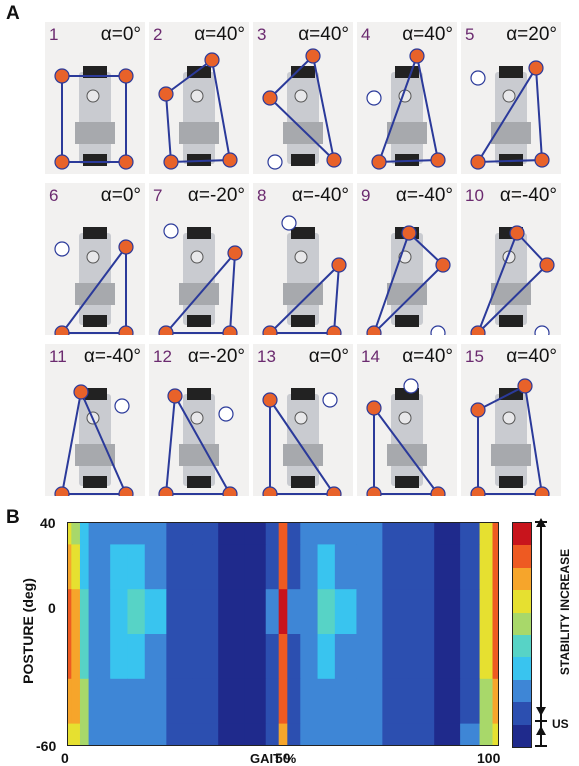 The height and width of the screenshot is (766, 579). What do you see at coordinates (95, 259) in the screenshot?
I see `gait-frame: 6 α=0°` at bounding box center [95, 259].